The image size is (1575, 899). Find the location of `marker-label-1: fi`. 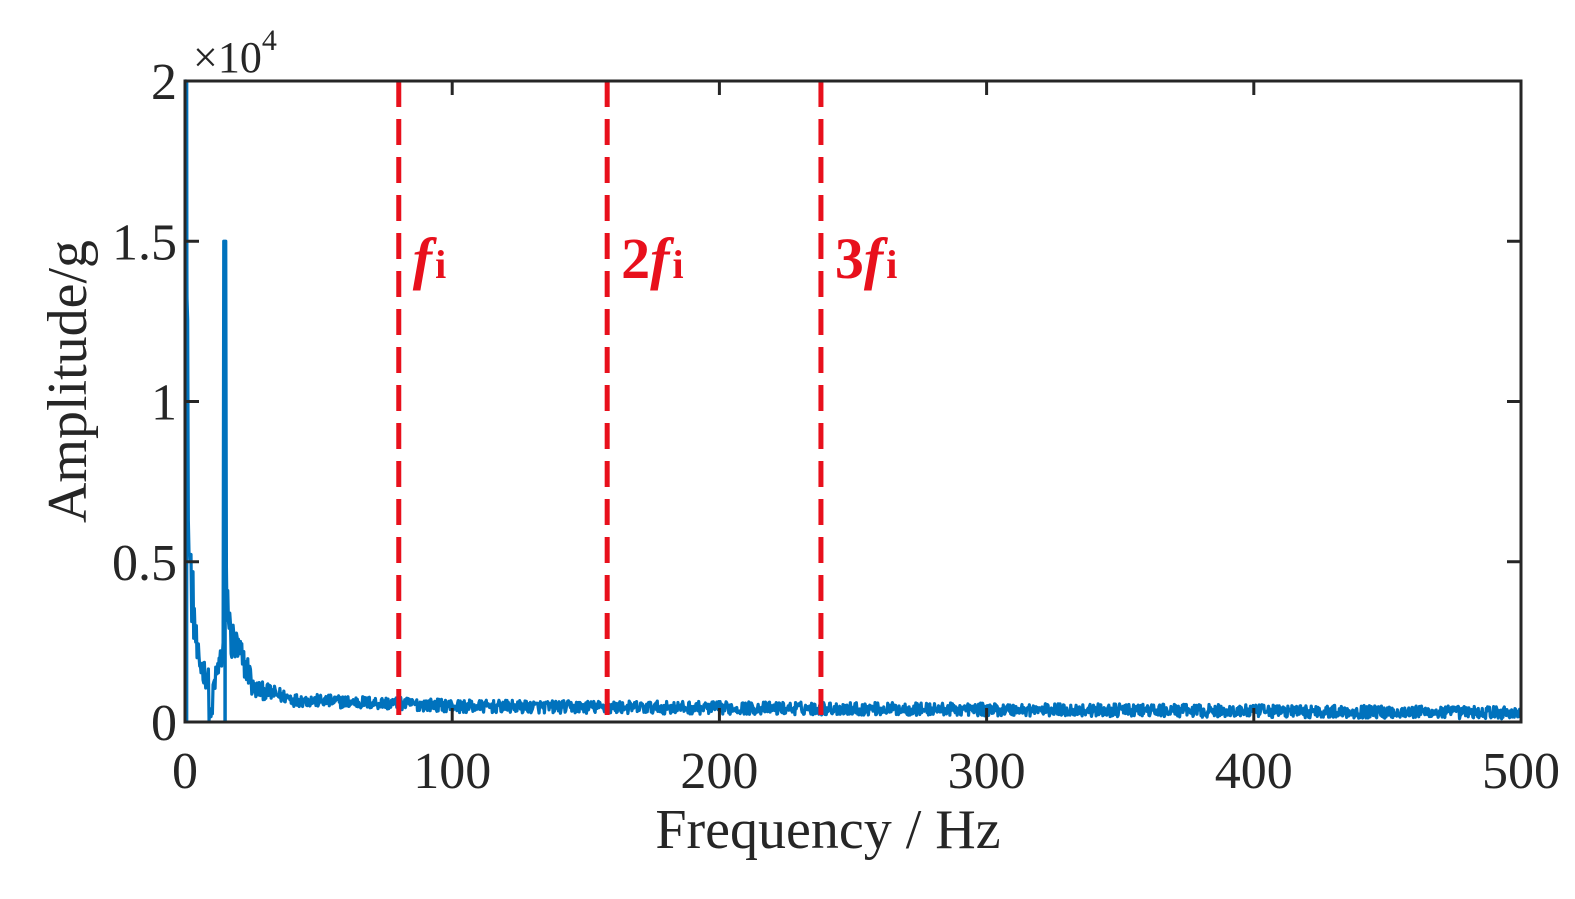

marker-label-1: fi is located at coordinates (429, 258).